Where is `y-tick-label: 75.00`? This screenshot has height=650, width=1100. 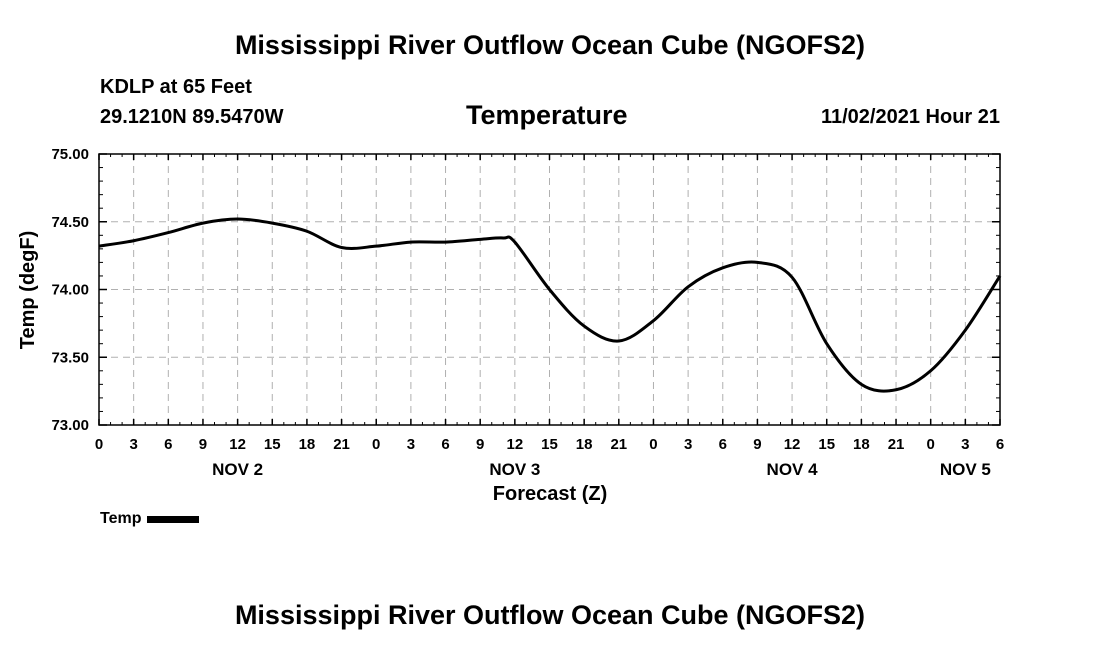
y-tick-label: 75.00 is located at coordinates (70, 154).